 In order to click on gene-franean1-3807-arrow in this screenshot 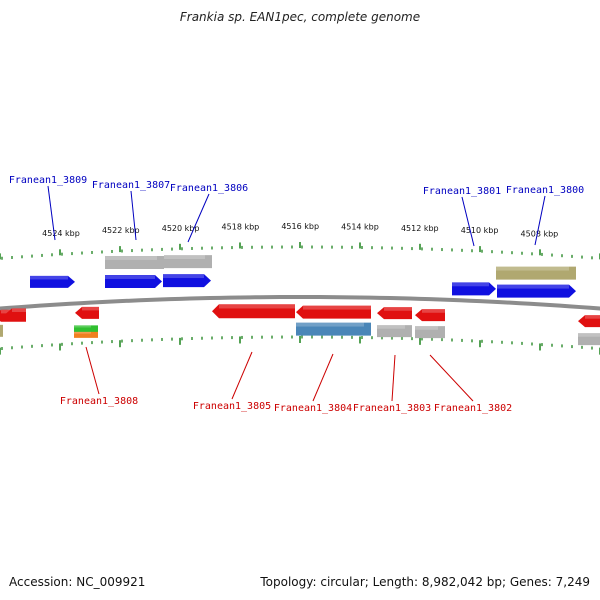, I will do `click(133, 282)`.